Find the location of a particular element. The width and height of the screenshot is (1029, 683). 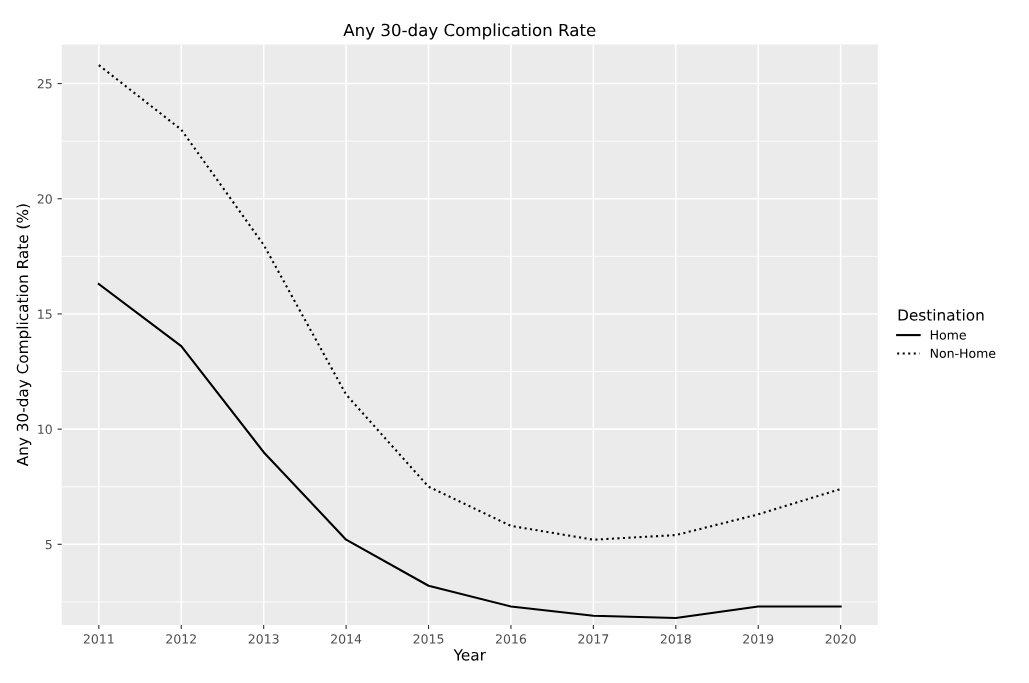

y-tick-label: 25 is located at coordinates (44, 84).